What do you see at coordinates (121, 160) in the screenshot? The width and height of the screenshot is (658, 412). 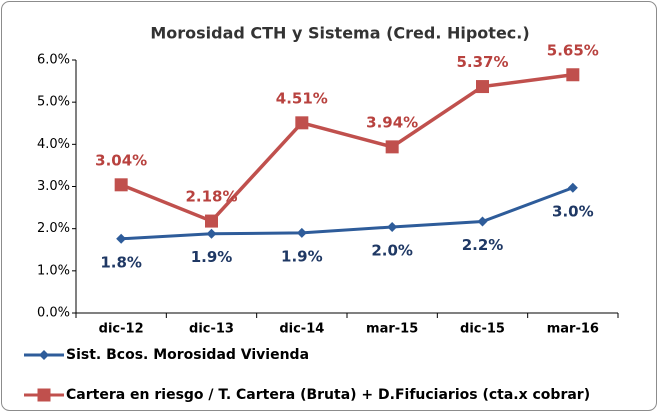 I see `data-label: 3.04%` at bounding box center [121, 160].